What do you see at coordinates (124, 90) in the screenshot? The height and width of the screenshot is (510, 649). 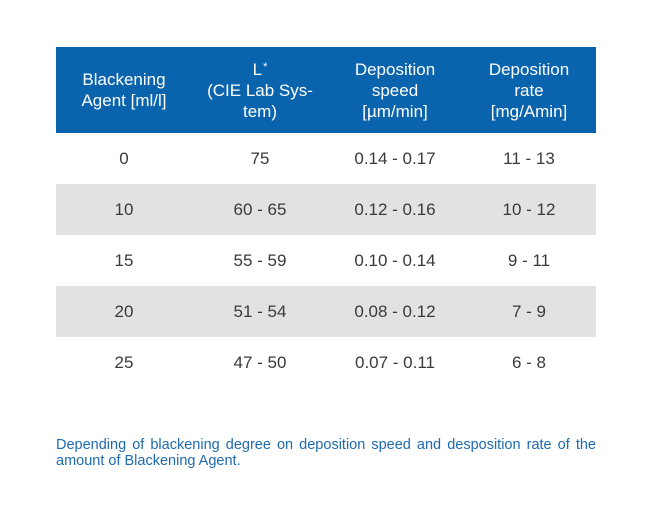 I see `header-blackening-agent: Blackening Agent [ml/l]` at bounding box center [124, 90].